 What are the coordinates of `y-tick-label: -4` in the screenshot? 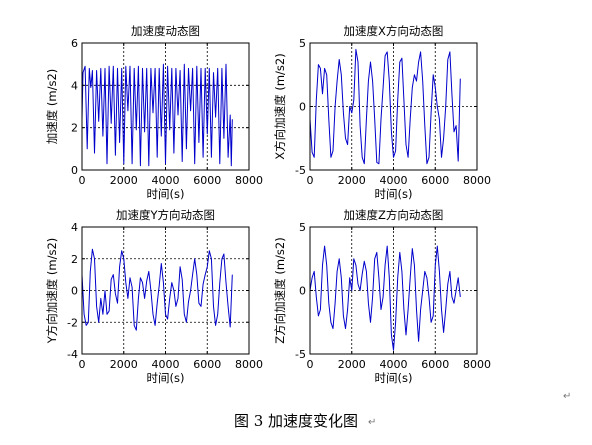 It's located at (72, 354).